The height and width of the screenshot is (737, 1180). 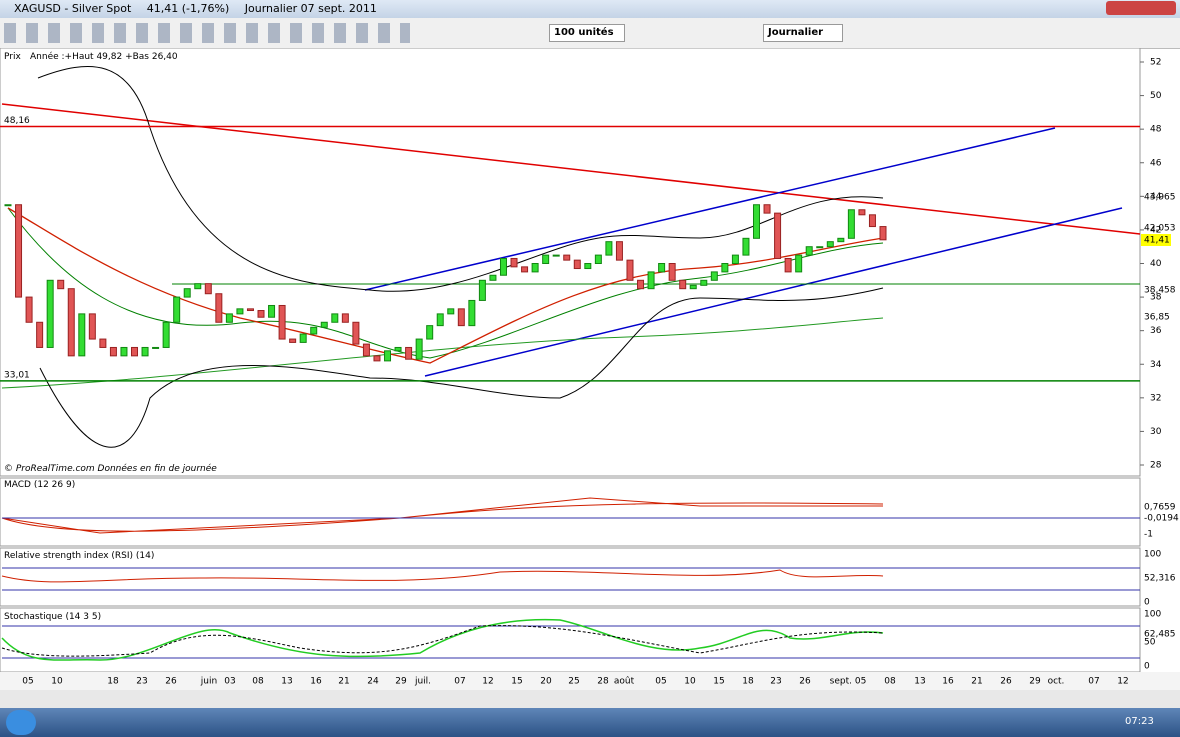 What do you see at coordinates (1155, 398) in the screenshot?
I see `y-tick-label: 32` at bounding box center [1155, 398].